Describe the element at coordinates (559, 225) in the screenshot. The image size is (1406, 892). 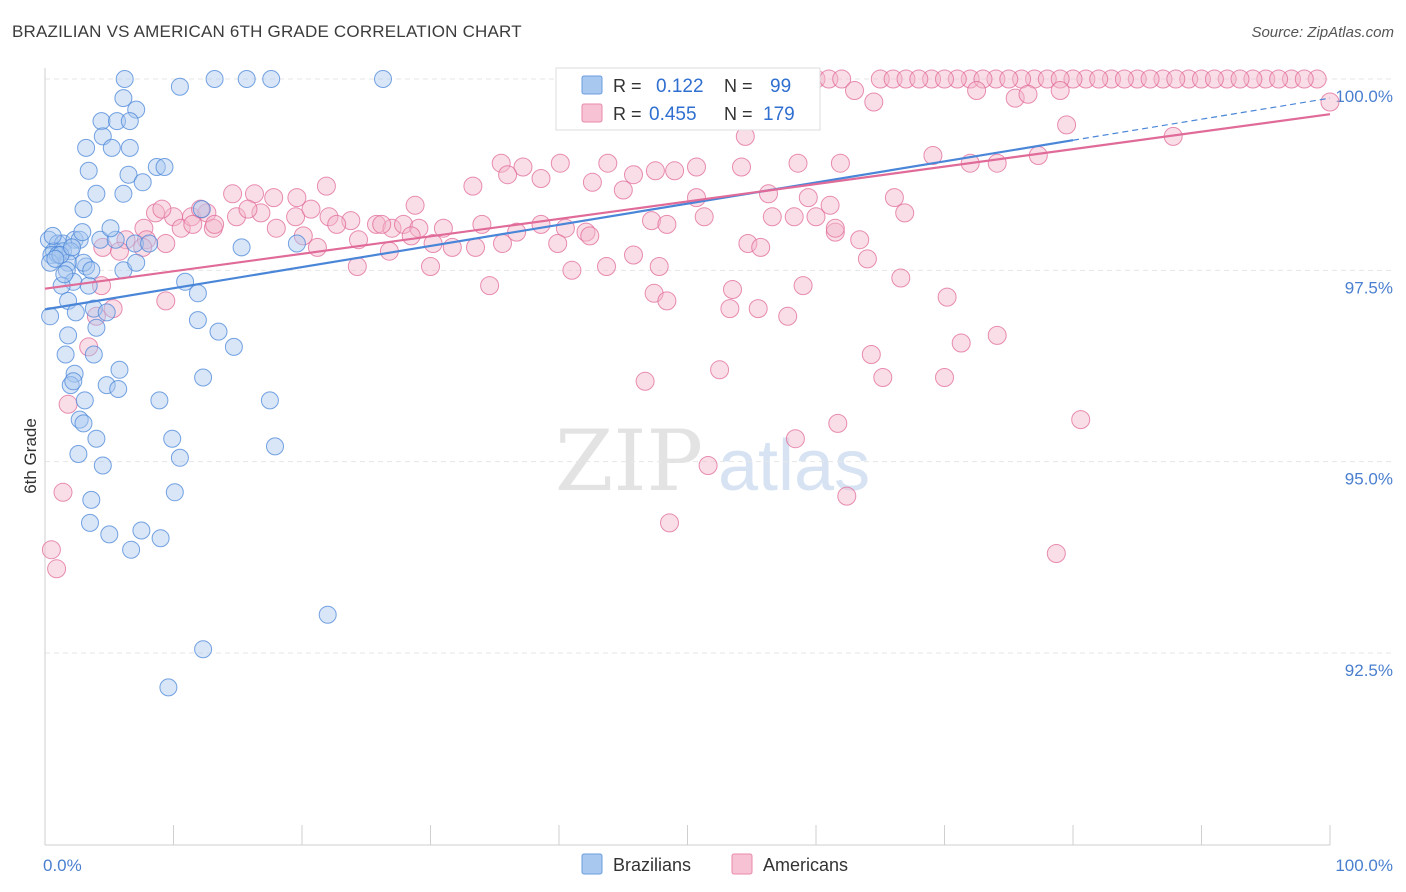
I see `trend-line-brazilians` at that location.